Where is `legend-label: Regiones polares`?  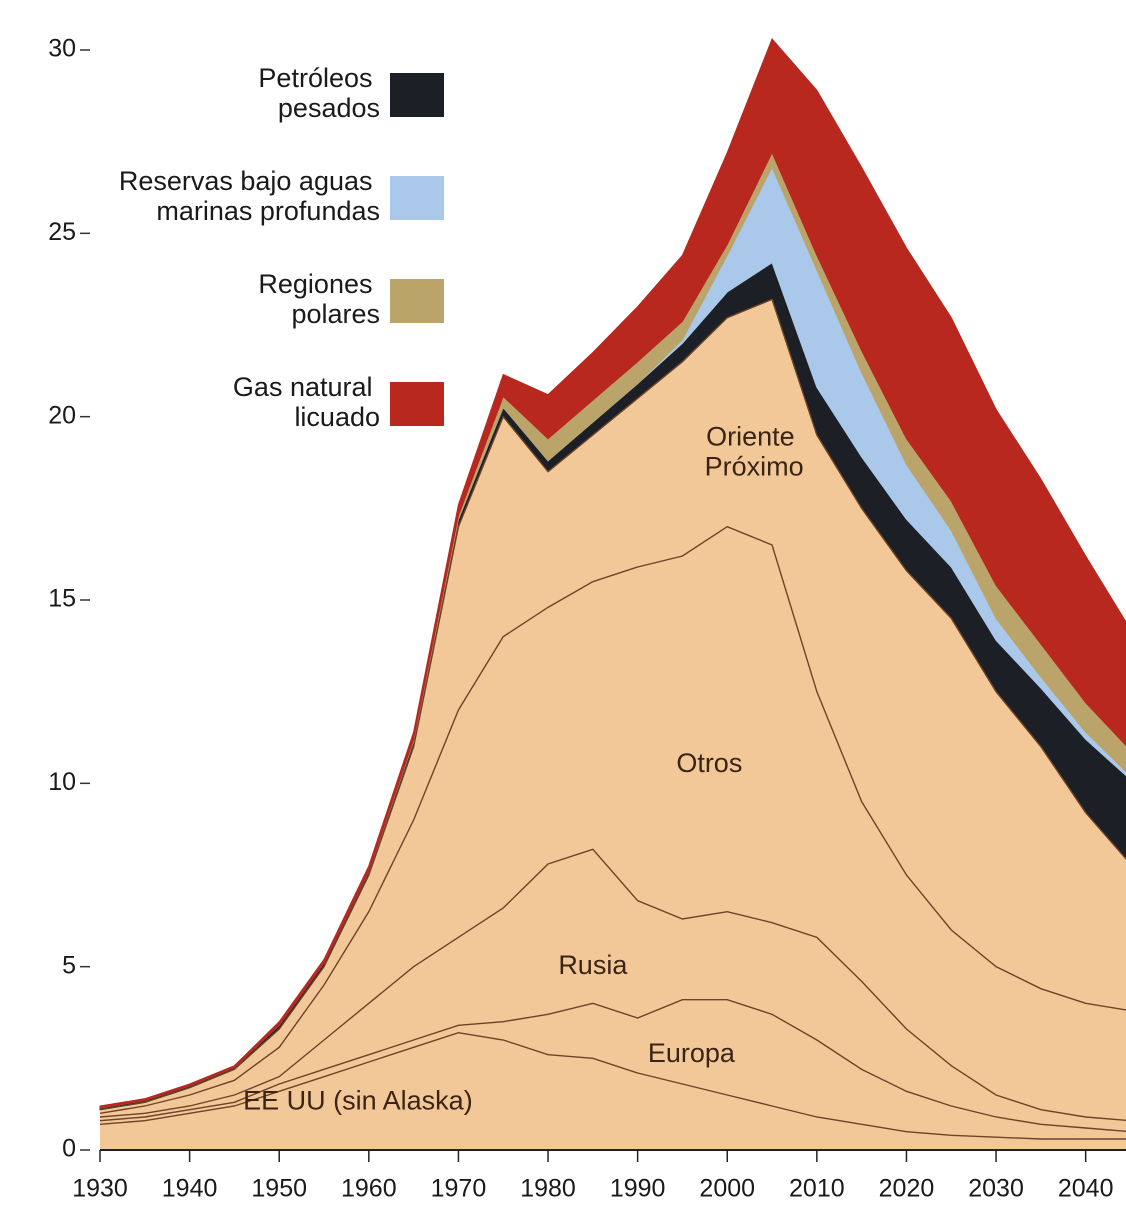 legend-label: Regiones polares is located at coordinates (319, 299).